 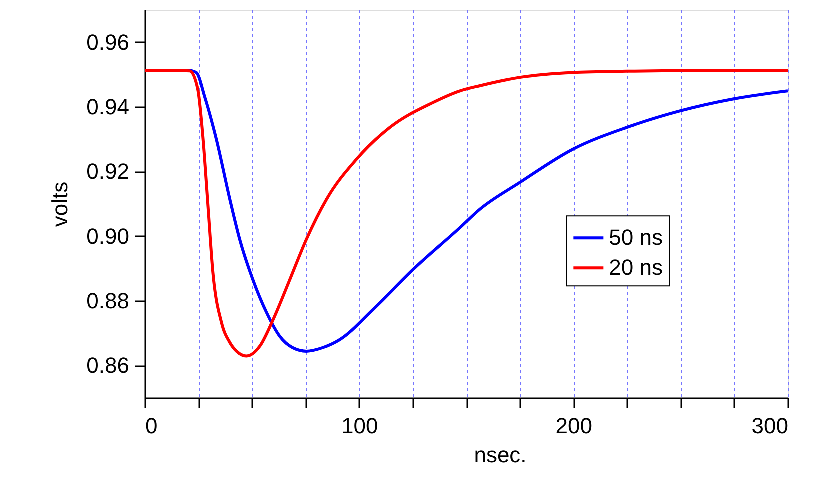 I want to click on y-tick-label: 0.88, so click(x=108, y=301).